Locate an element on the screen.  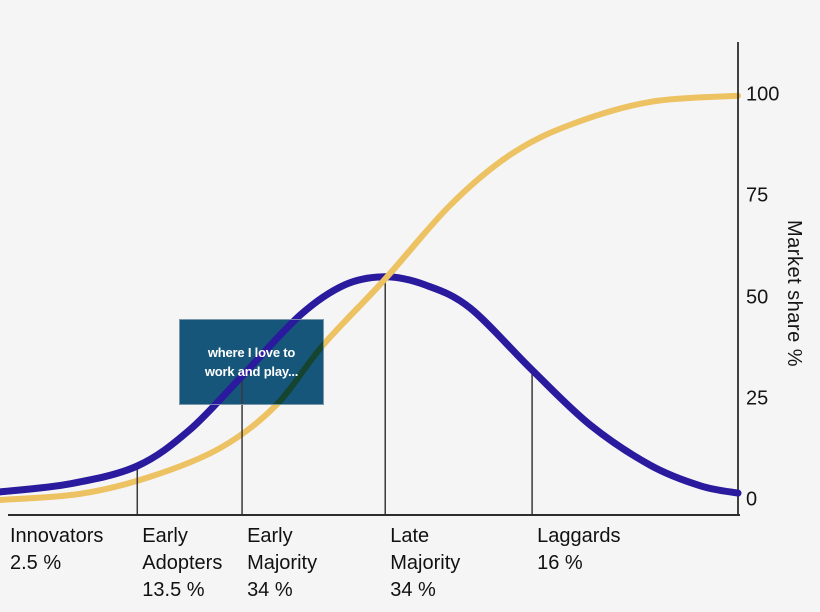
y-tick-label: 0 is located at coordinates (752, 499).